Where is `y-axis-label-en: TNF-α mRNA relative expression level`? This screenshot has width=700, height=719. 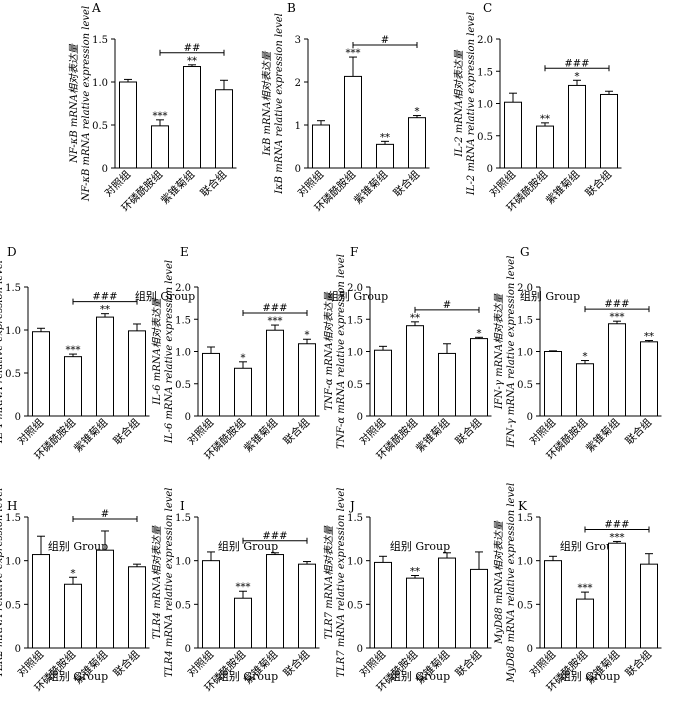 y-axis-label-en: TNF-α mRNA relative expression level is located at coordinates (341, 351).